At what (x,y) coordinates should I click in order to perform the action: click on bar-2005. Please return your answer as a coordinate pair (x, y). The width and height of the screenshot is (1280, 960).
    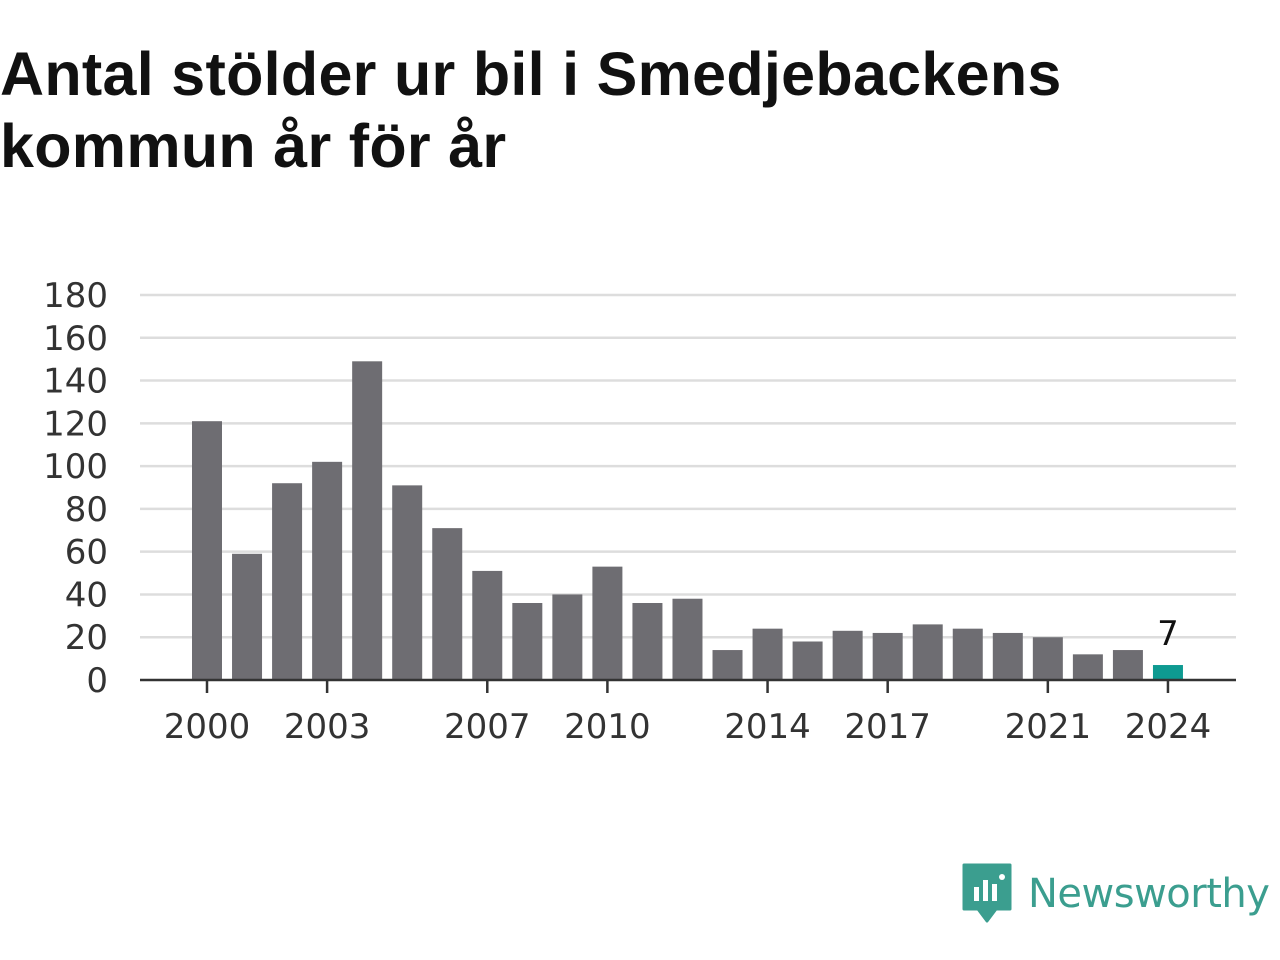
    Looking at the image, I should click on (407, 582).